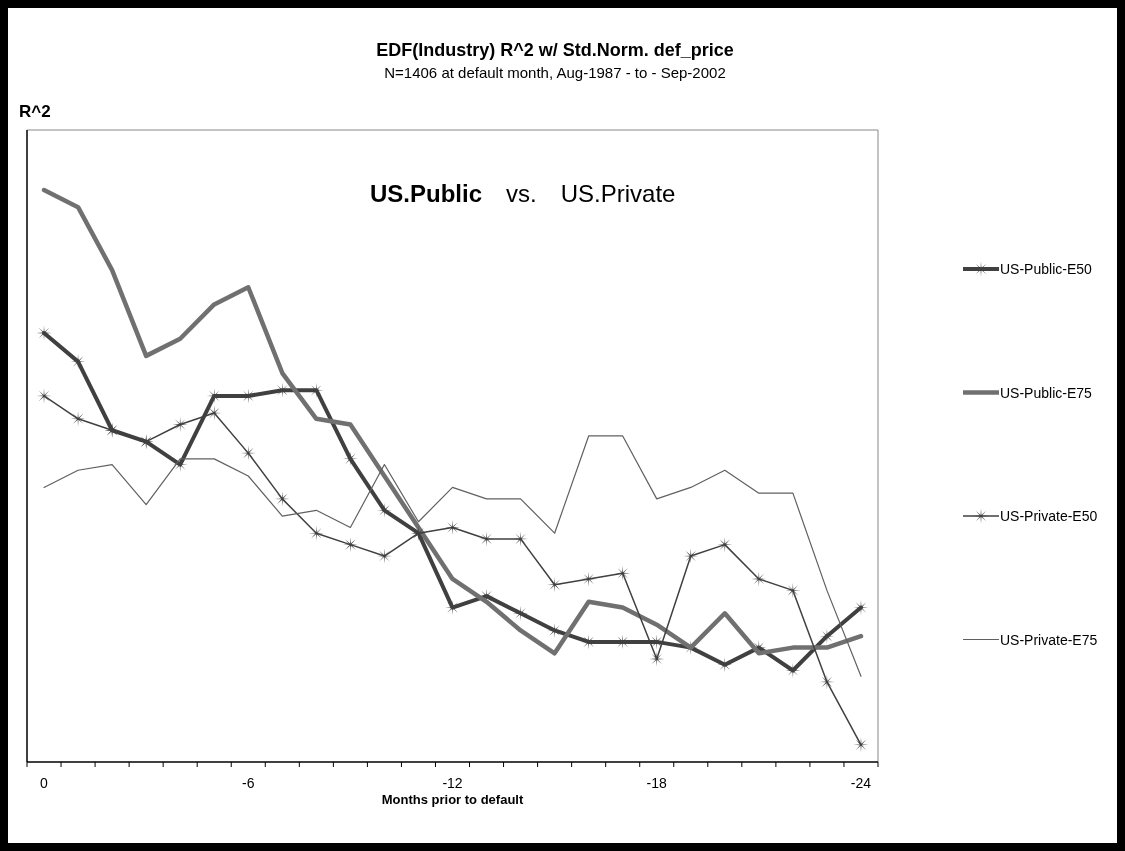  I want to click on legend-label: US-Public-E75, so click(1046, 392).